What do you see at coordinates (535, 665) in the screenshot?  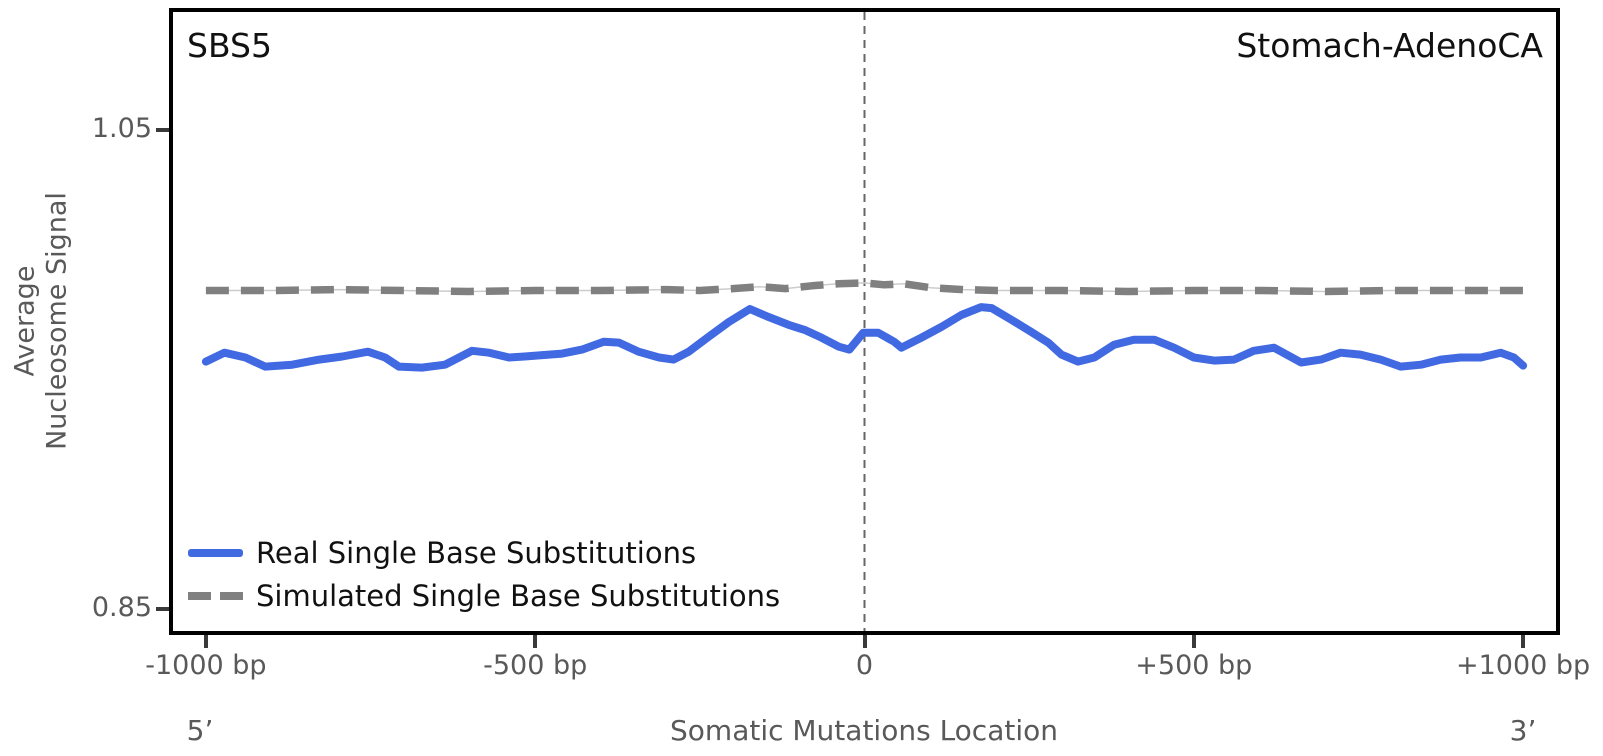 I see `x-tick-label: -500 bp` at bounding box center [535, 665].